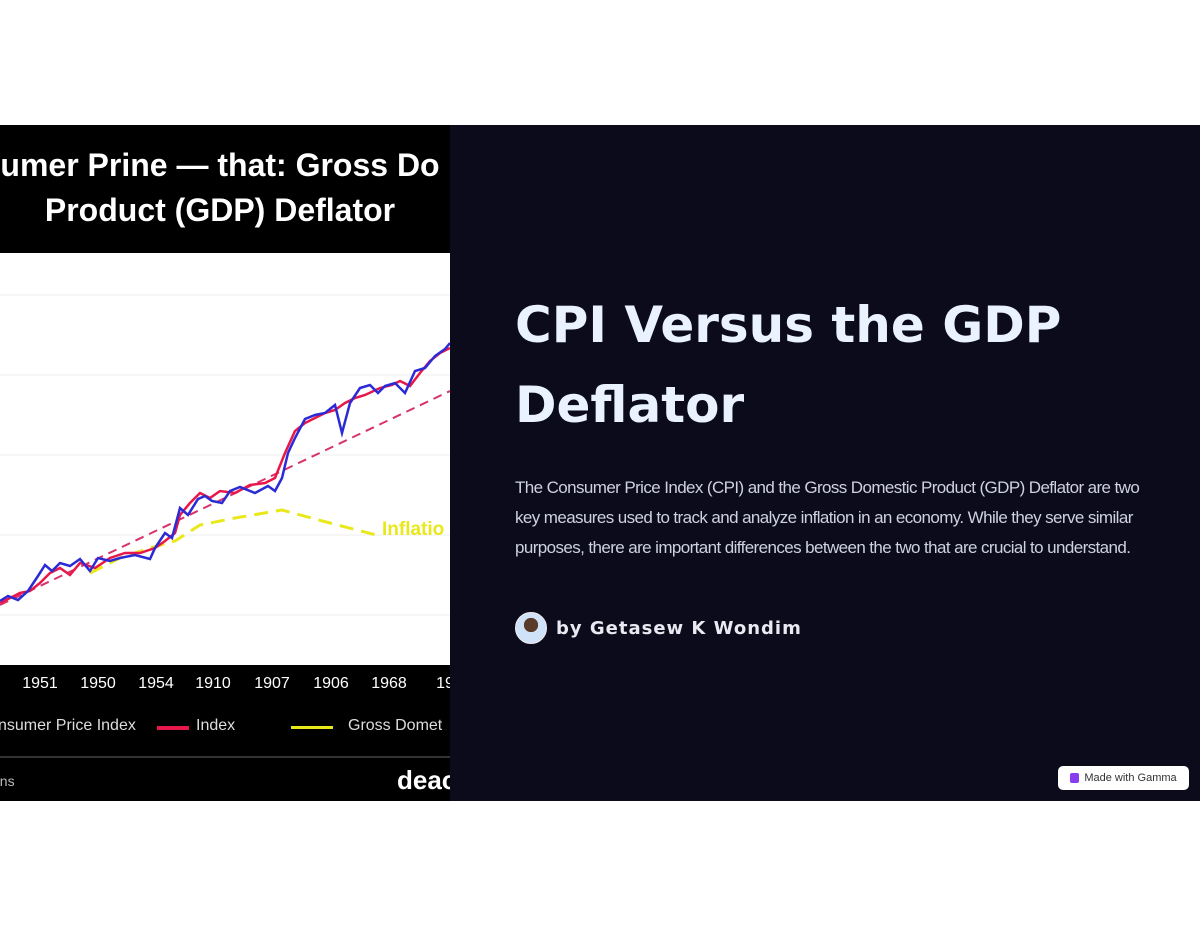 This screenshot has height=927, width=1200. Describe the element at coordinates (220, 210) in the screenshot. I see `chart-title-line2: Product (GDP) Deflator` at that location.